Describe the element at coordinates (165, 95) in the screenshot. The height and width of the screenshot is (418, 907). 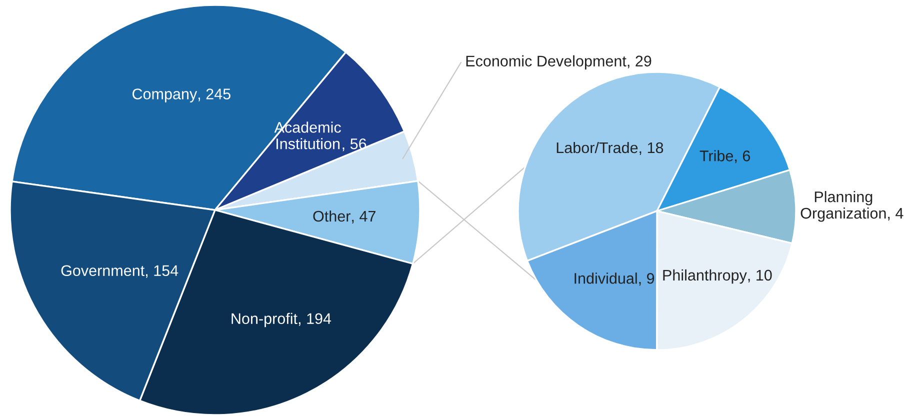
I see `slice-label: Company` at that location.